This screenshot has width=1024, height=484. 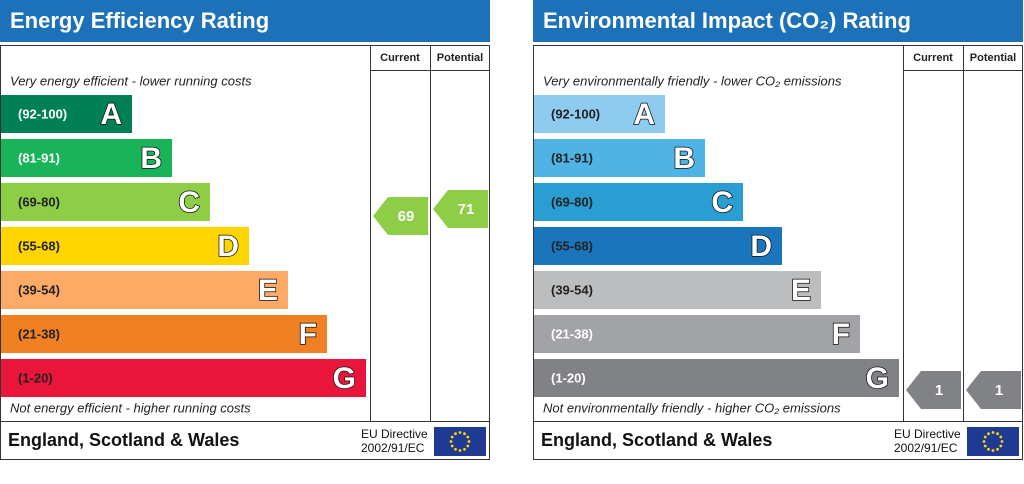 What do you see at coordinates (139, 20) in the screenshot?
I see `panel-title: Energy Efficiency Rating` at bounding box center [139, 20].